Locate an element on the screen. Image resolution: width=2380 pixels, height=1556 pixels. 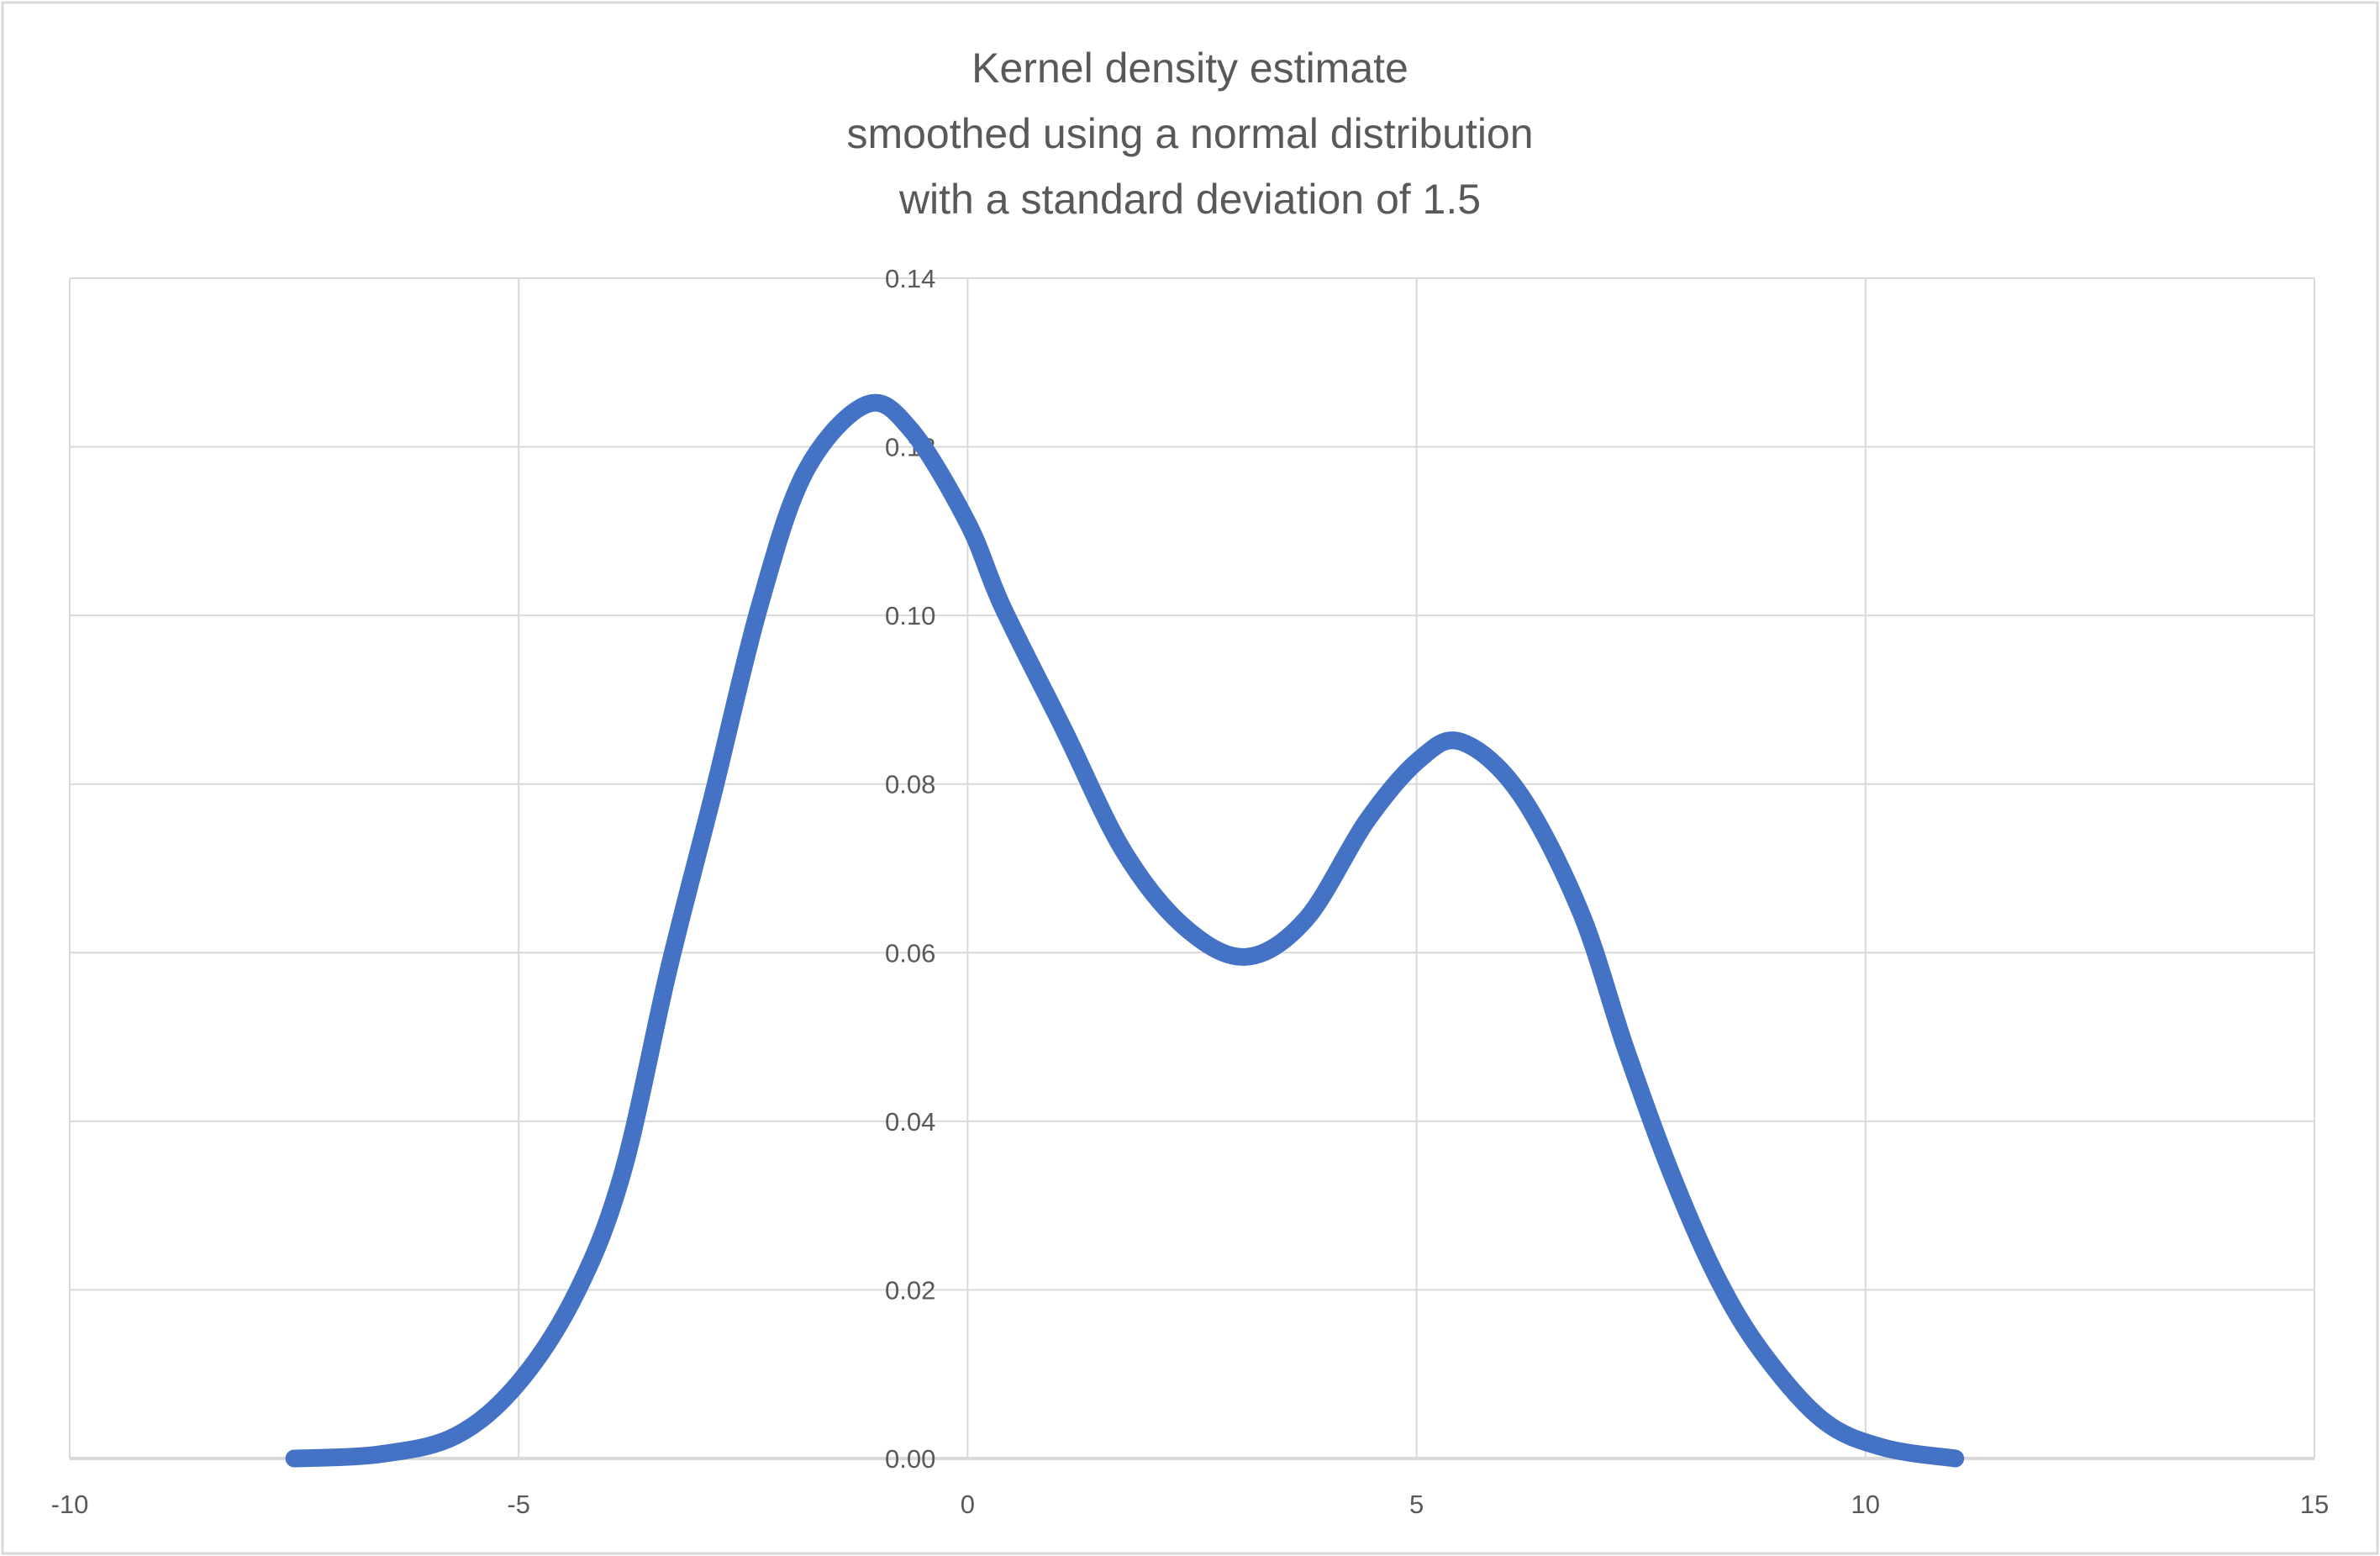
y-axis-tick-labels: 0.000.020.040.060.080.100.120.14 is located at coordinates (910, 869).